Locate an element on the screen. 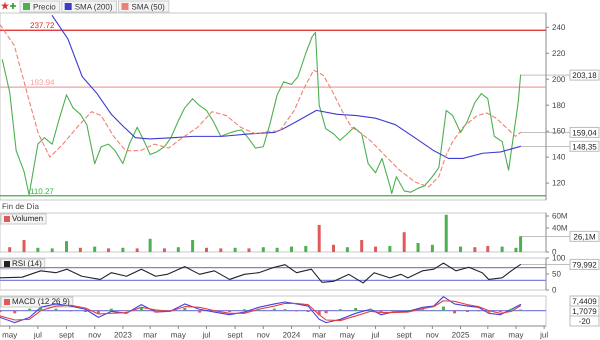  annotation: 148,35 is located at coordinates (585, 147).